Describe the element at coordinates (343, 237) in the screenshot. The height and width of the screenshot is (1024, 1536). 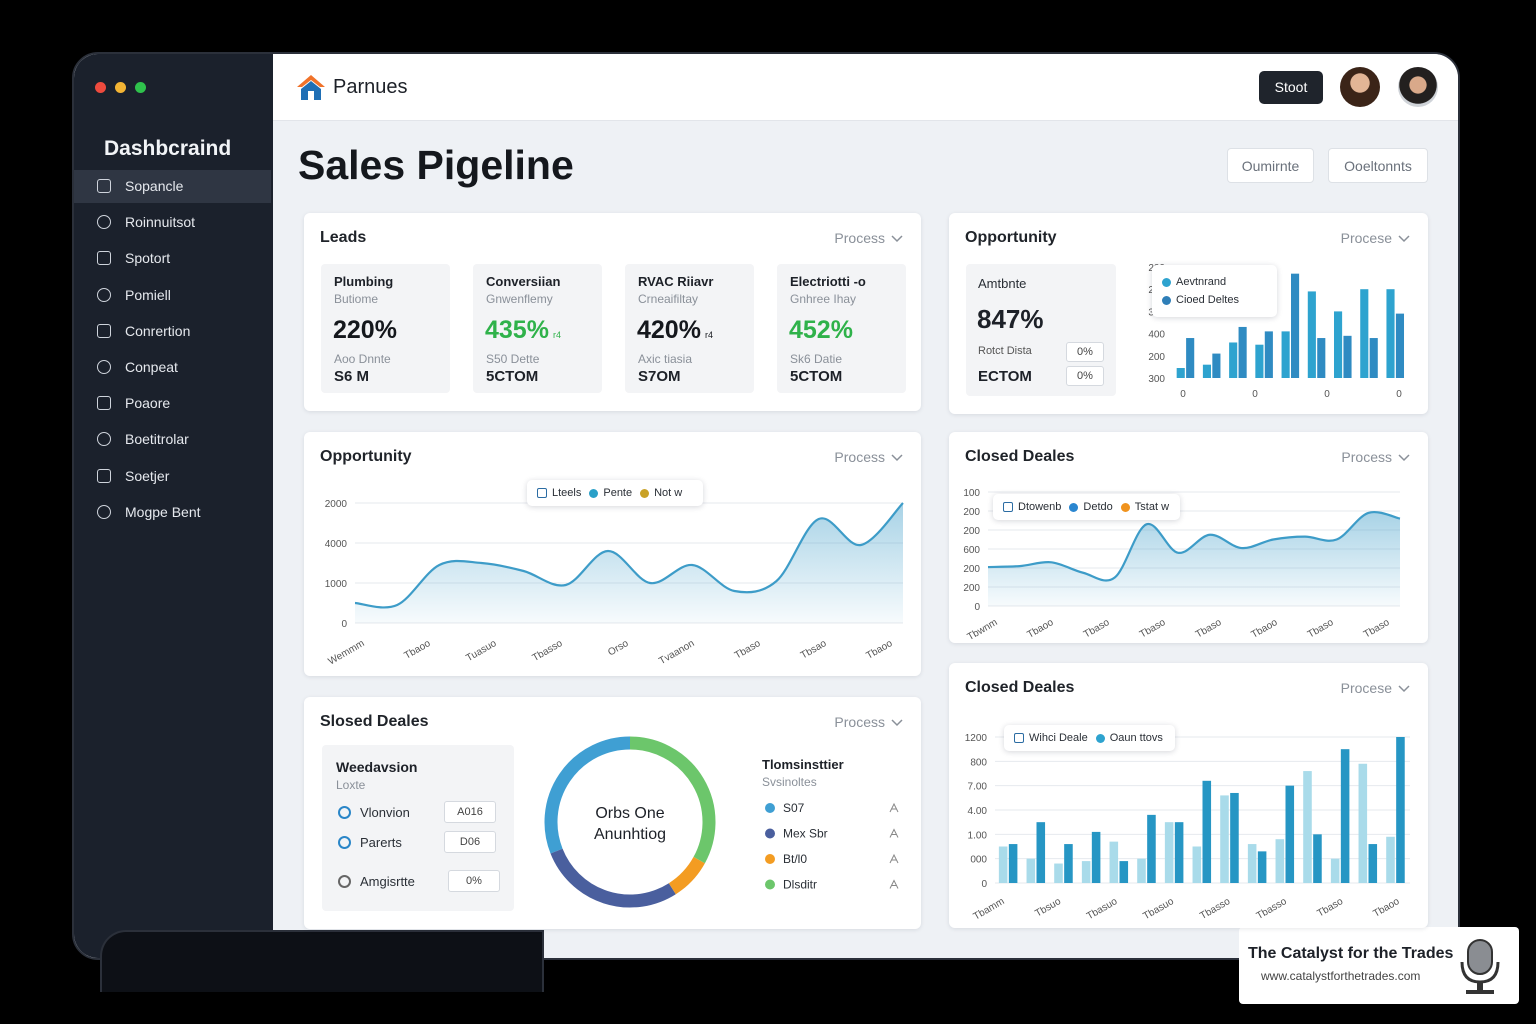
I see `panel-title: Leads` at that location.